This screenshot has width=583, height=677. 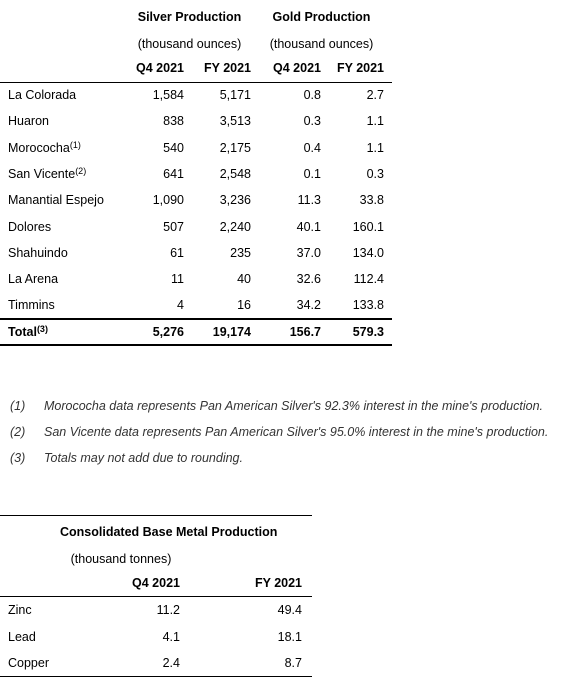 What do you see at coordinates (75, 144) in the screenshot?
I see `footnote-marker: (1)` at bounding box center [75, 144].